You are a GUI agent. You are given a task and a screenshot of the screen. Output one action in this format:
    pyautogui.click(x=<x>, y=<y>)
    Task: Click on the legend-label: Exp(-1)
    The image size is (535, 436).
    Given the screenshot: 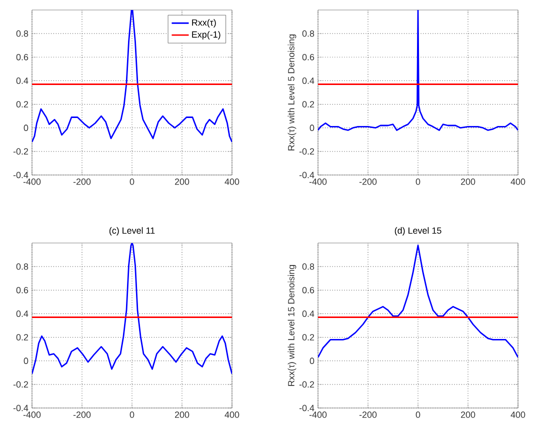 What is the action you would take?
    pyautogui.click(x=206, y=35)
    